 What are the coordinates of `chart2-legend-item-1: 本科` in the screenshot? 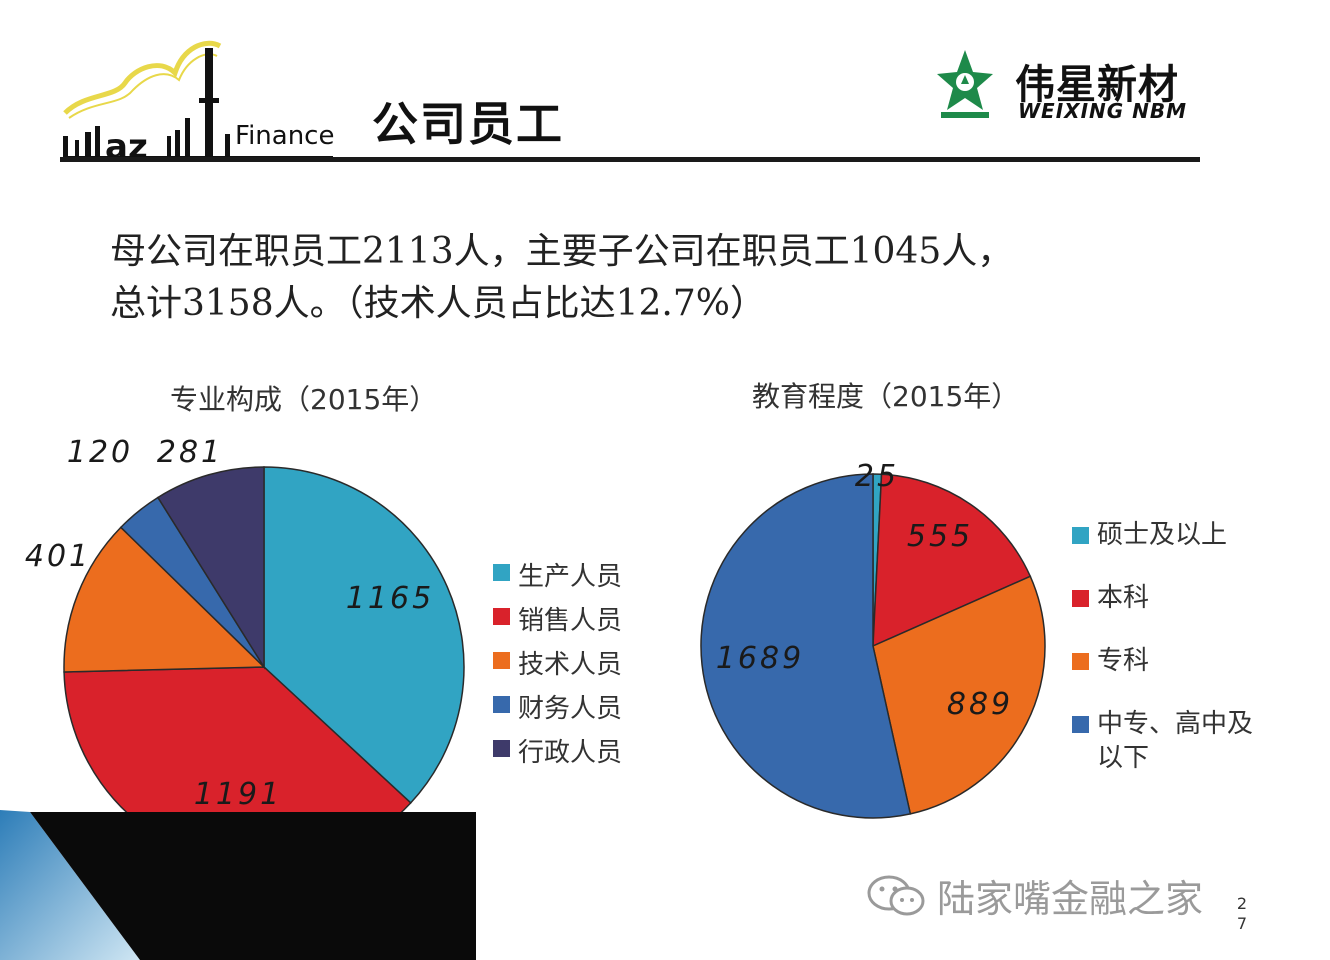 It's located at (1172, 598).